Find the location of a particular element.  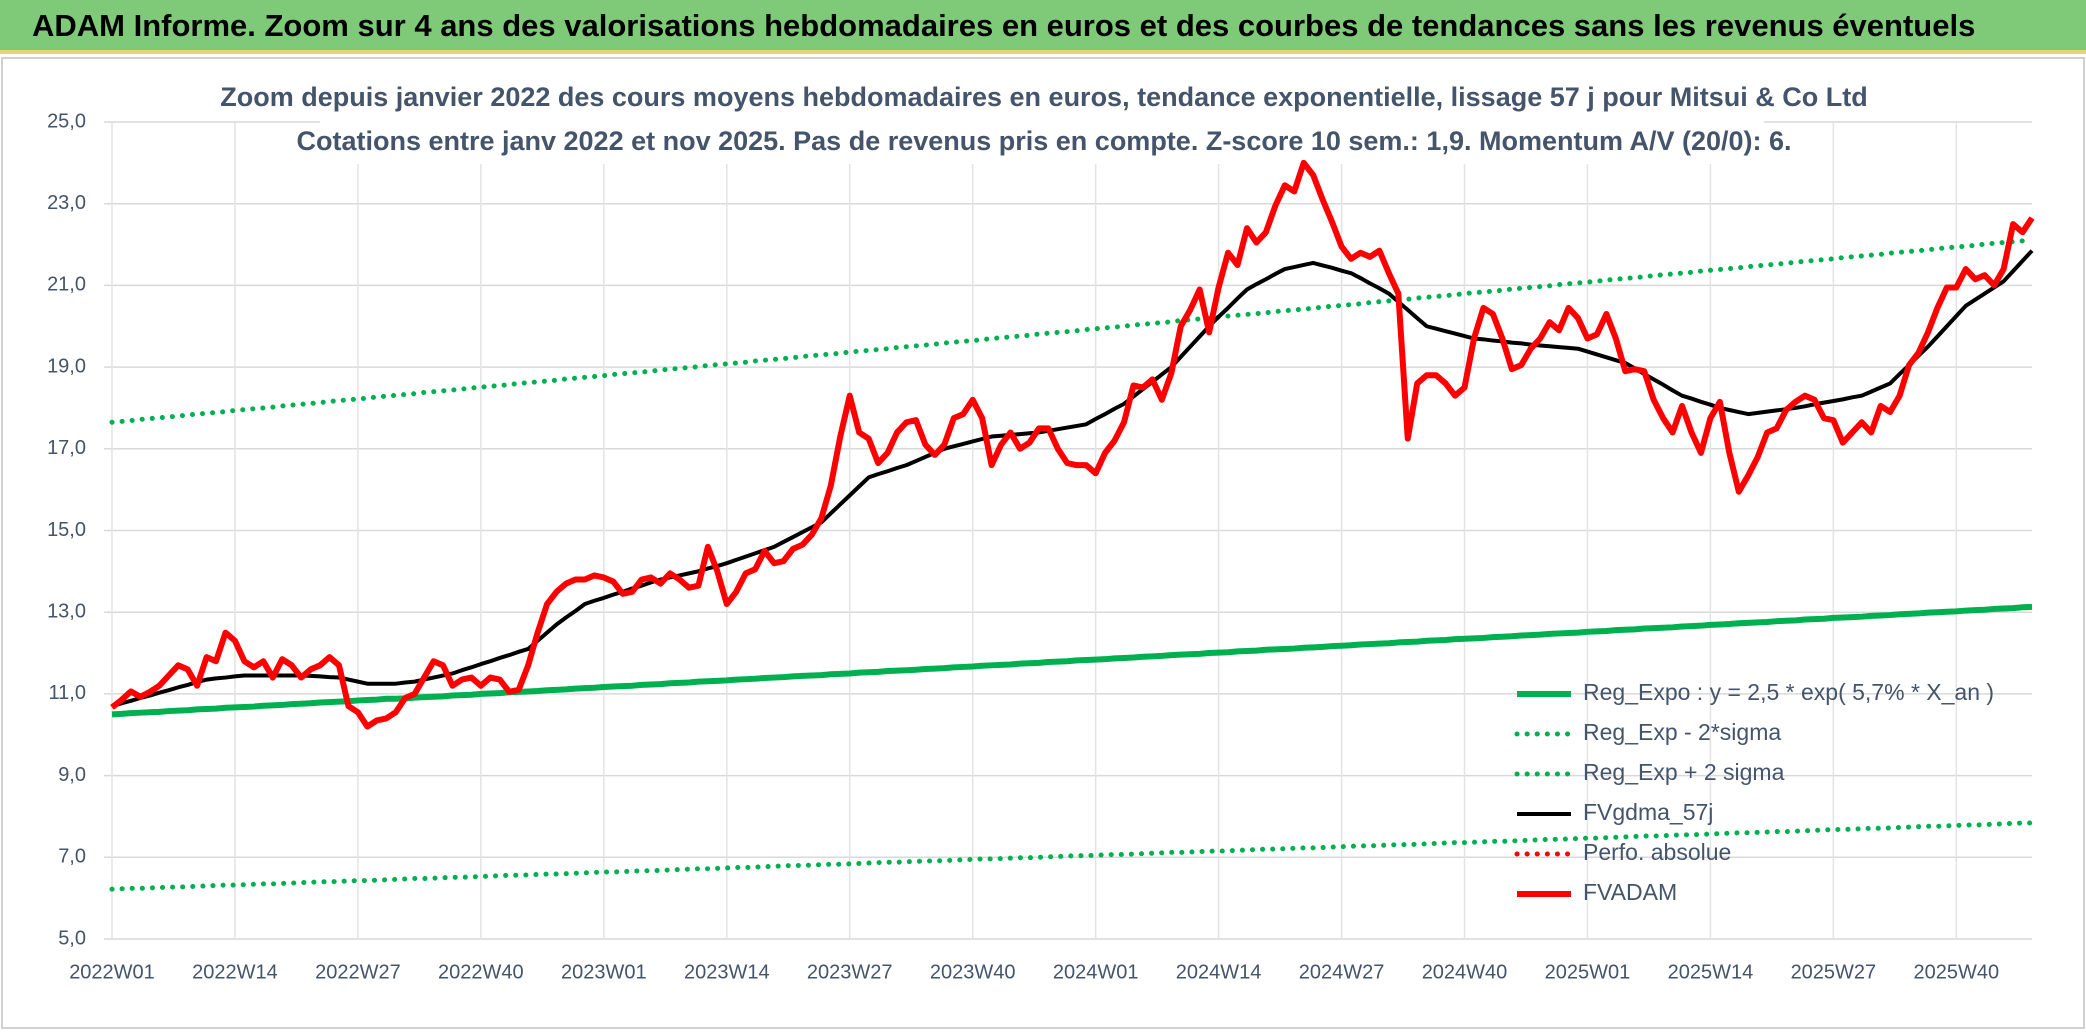

x-tick-label: 2025W01 is located at coordinates (1588, 972).